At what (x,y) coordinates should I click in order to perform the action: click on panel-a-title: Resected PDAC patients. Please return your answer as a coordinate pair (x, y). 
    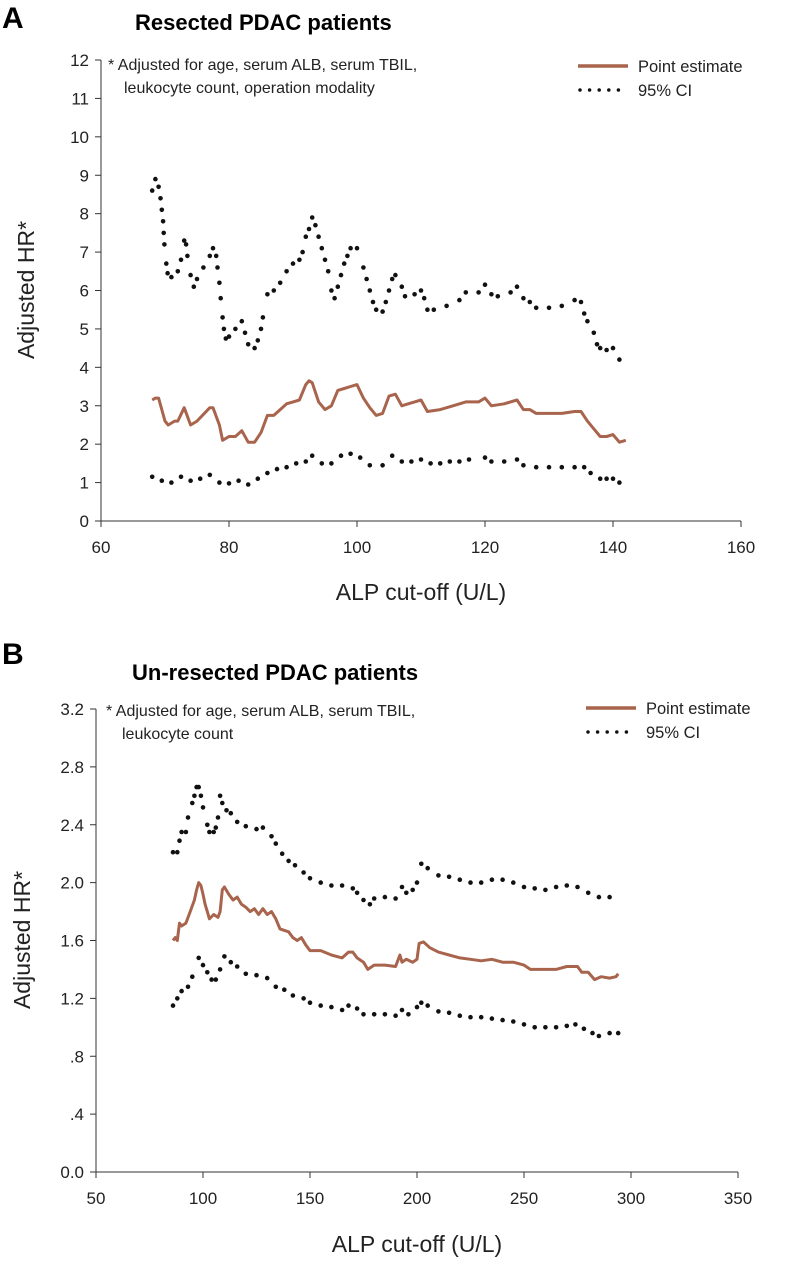
    Looking at the image, I should click on (263, 22).